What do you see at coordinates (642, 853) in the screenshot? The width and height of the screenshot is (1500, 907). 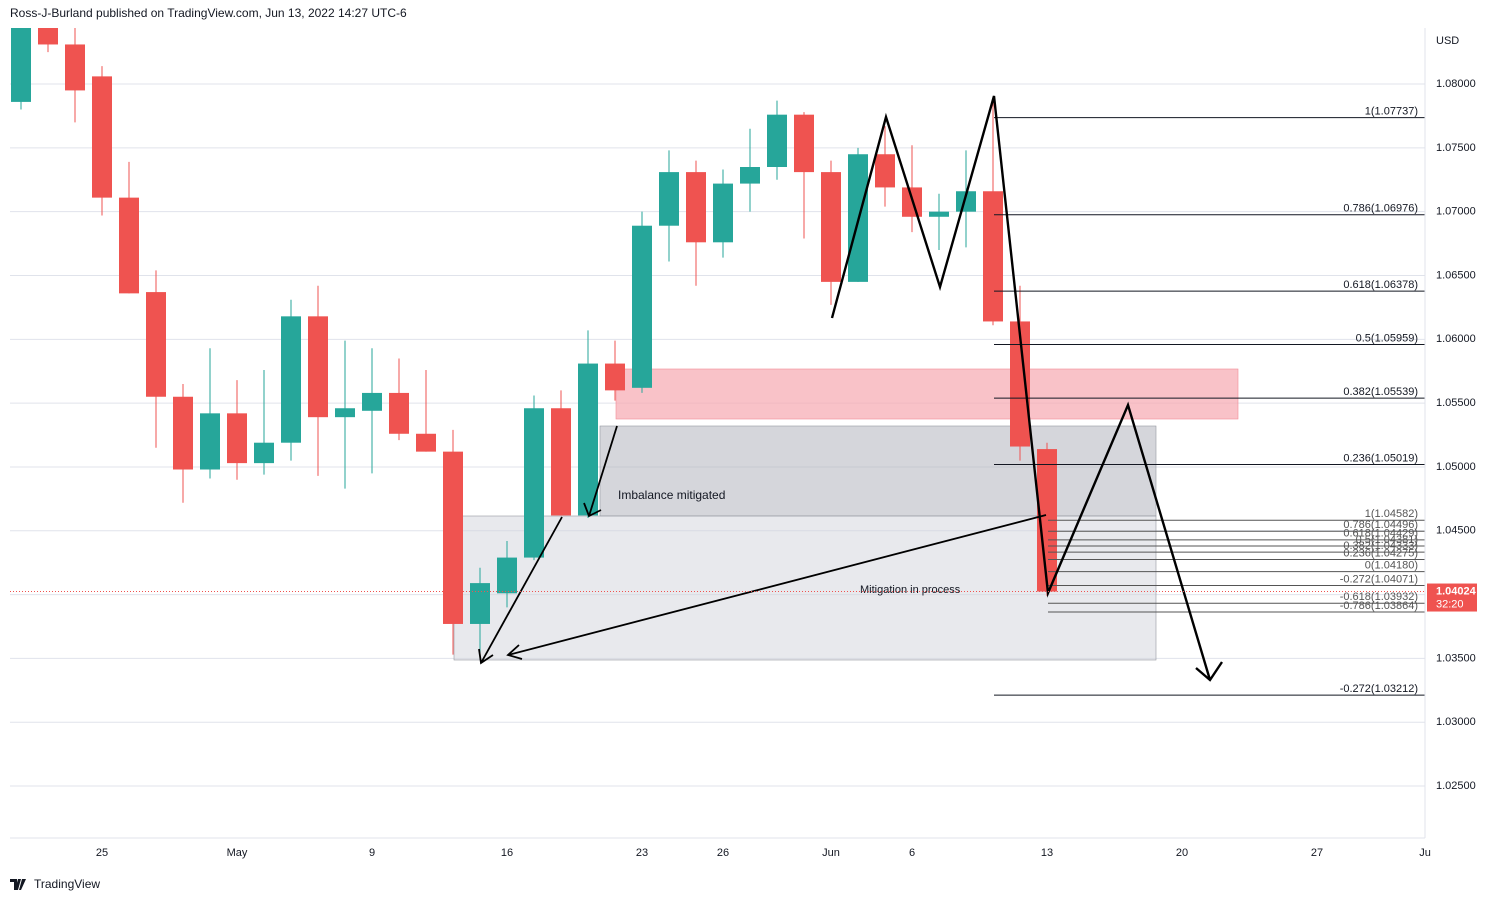 I see `x-tick-label: 23` at bounding box center [642, 853].